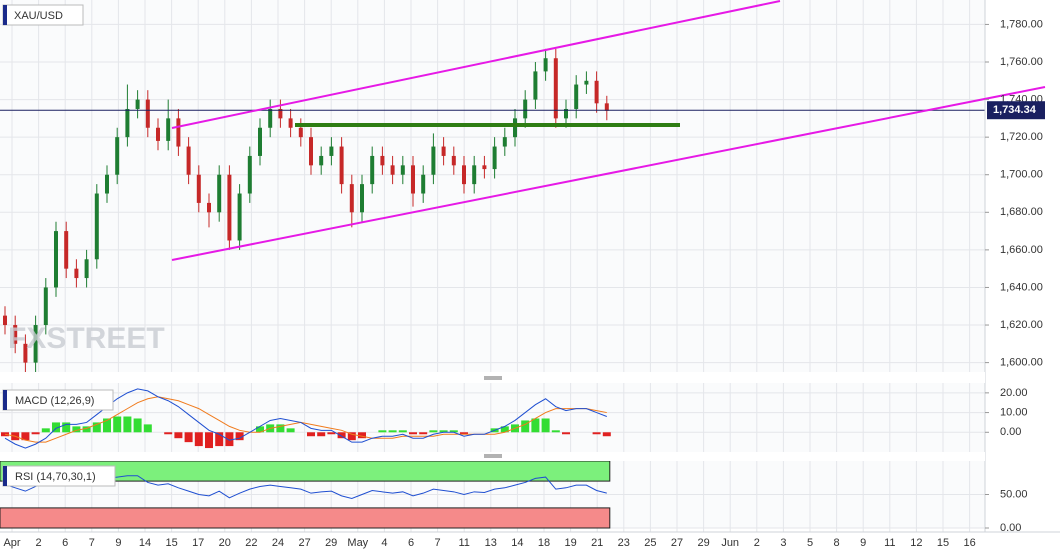 This screenshot has height=560, width=1060. What do you see at coordinates (570, 543) in the screenshot?
I see `x-tick-label: 19` at bounding box center [570, 543].